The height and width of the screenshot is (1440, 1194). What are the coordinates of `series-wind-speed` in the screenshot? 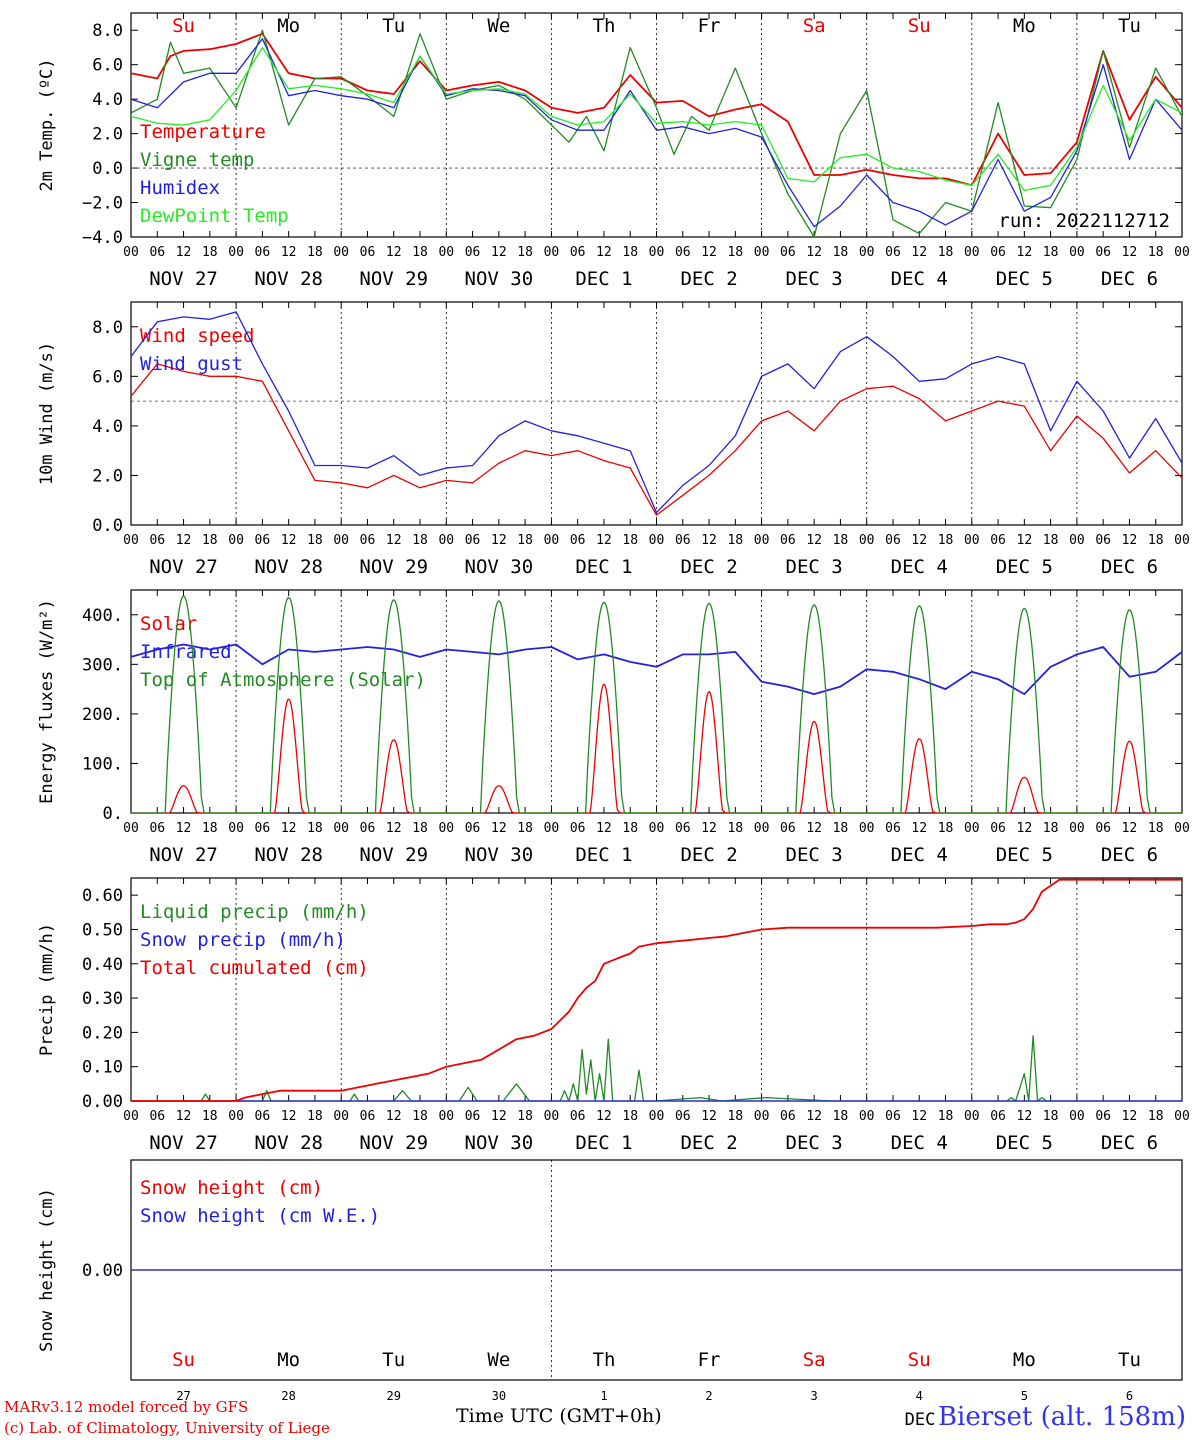 It's located at (656, 439).